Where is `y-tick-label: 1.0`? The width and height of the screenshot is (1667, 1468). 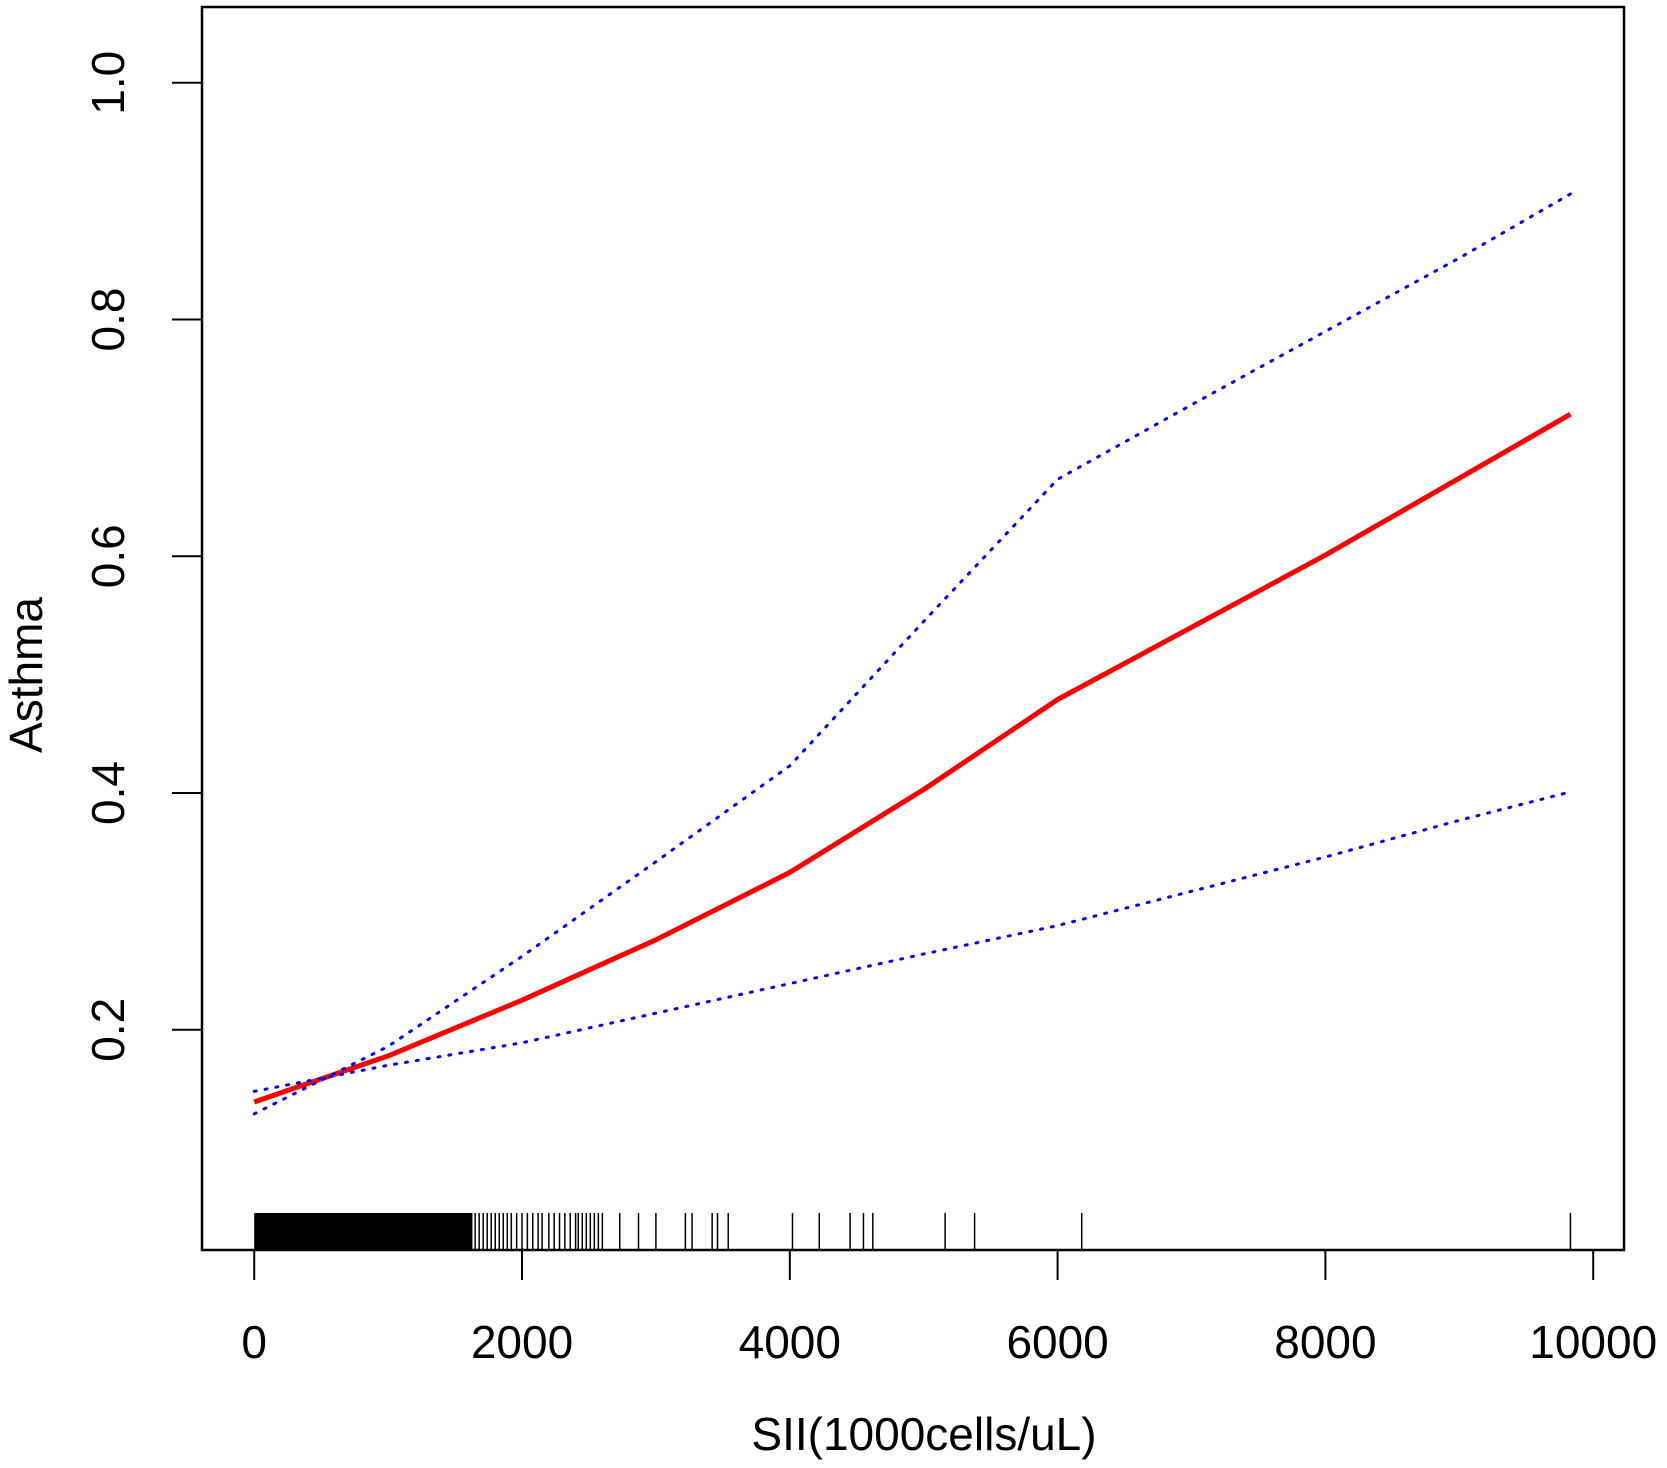 y-tick-label: 1.0 is located at coordinates (108, 83).